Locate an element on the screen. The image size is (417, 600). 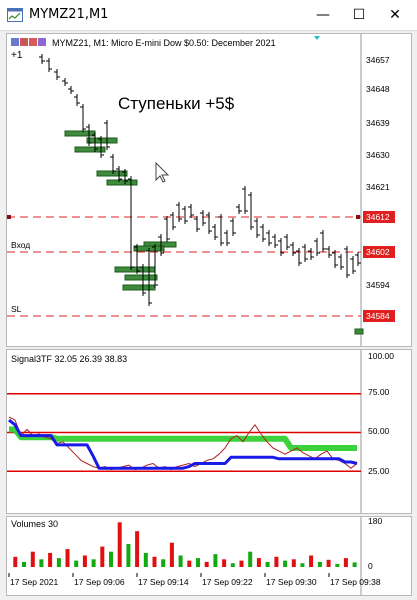
time-label: 17 Sep 09:22 is located at coordinates (227, 582).